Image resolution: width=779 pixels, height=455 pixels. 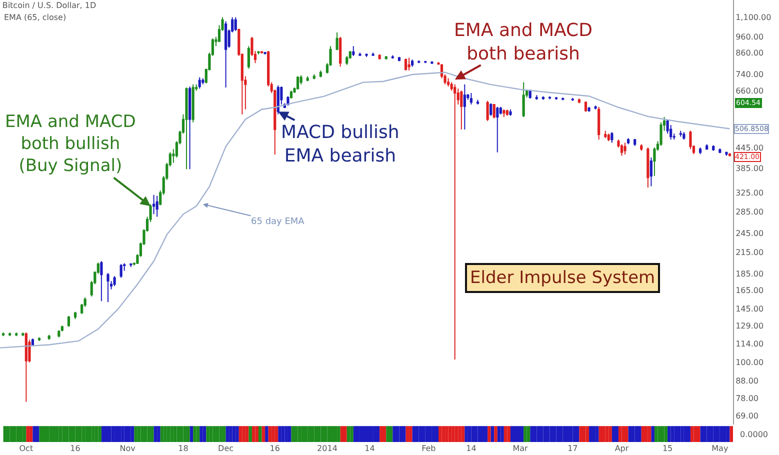 I want to click on y-tick-label: 165.00, so click(x=750, y=291).